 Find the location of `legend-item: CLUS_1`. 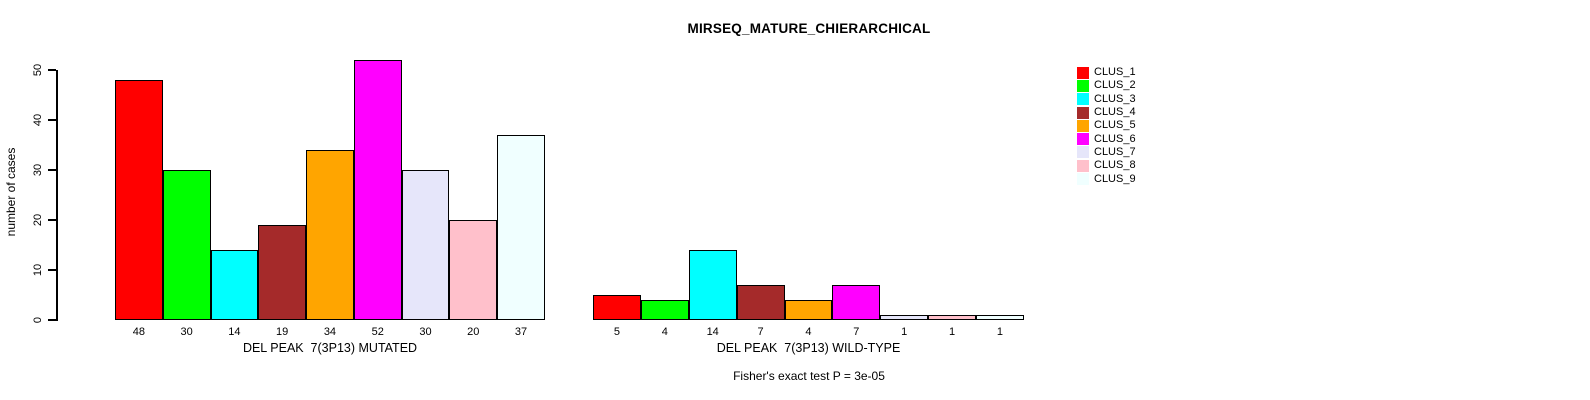

legend-item: CLUS_1 is located at coordinates (1106, 72).